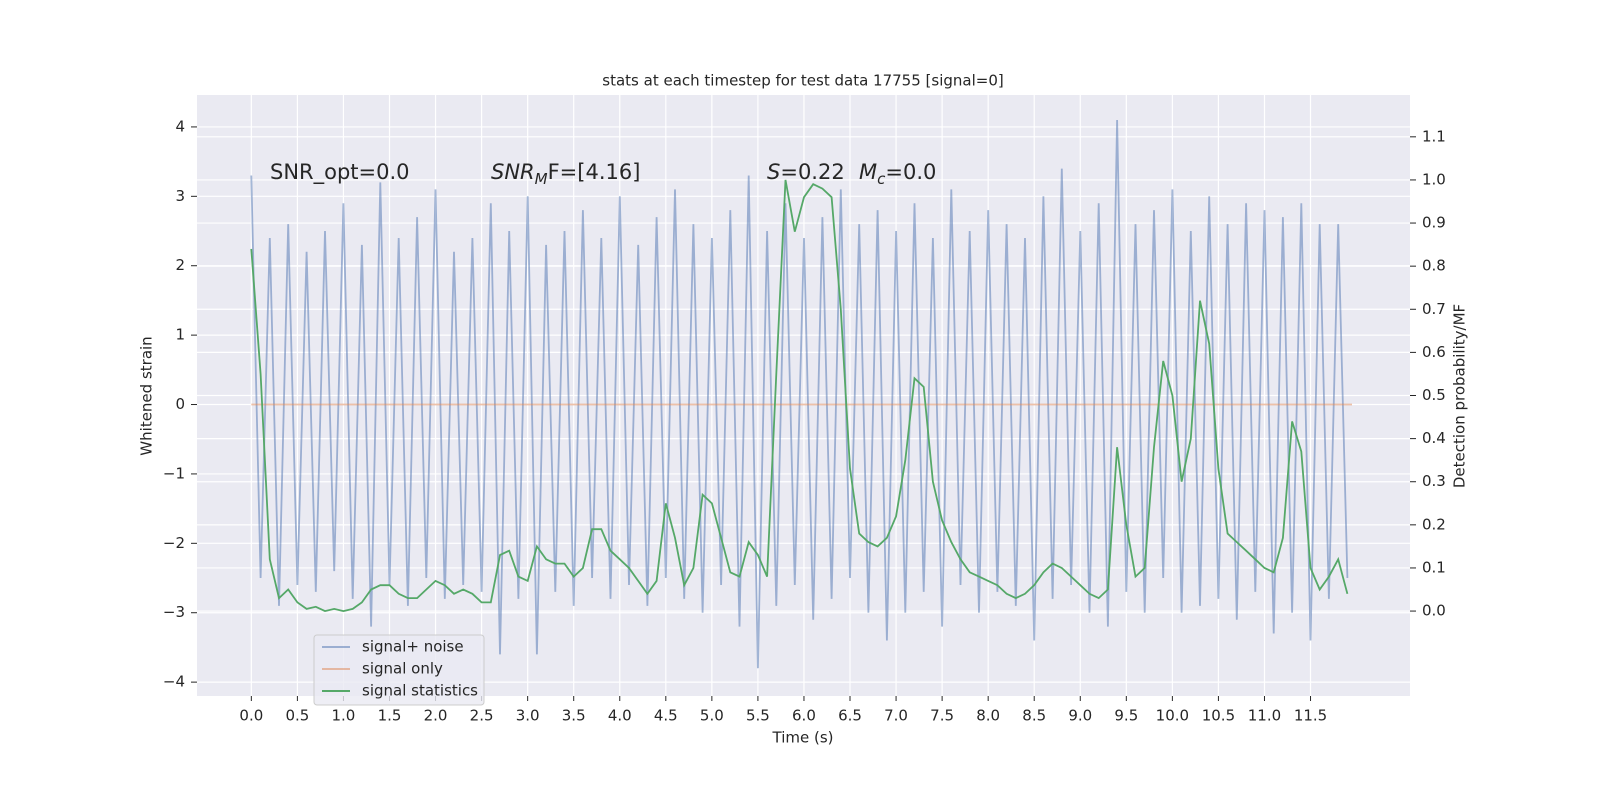 This screenshot has width=1600, height=800. What do you see at coordinates (1434, 309) in the screenshot?
I see `y2-tick-label: 0.7` at bounding box center [1434, 309].